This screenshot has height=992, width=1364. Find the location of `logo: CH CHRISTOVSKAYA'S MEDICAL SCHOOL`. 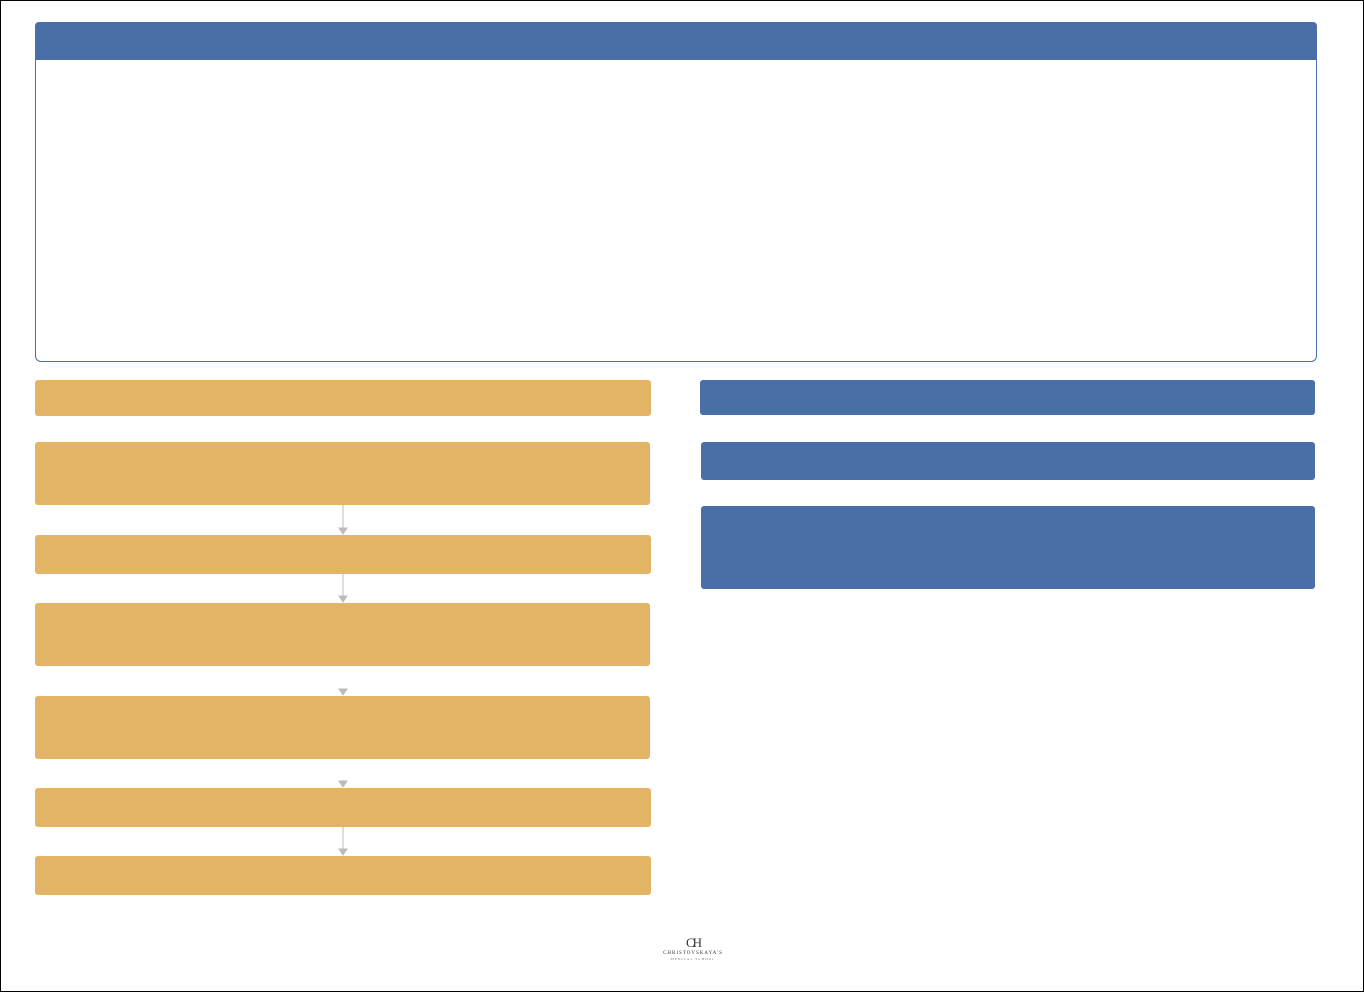

logo: CH CHRISTOVSKAYA'S MEDICAL SCHOOL is located at coordinates (693, 948).